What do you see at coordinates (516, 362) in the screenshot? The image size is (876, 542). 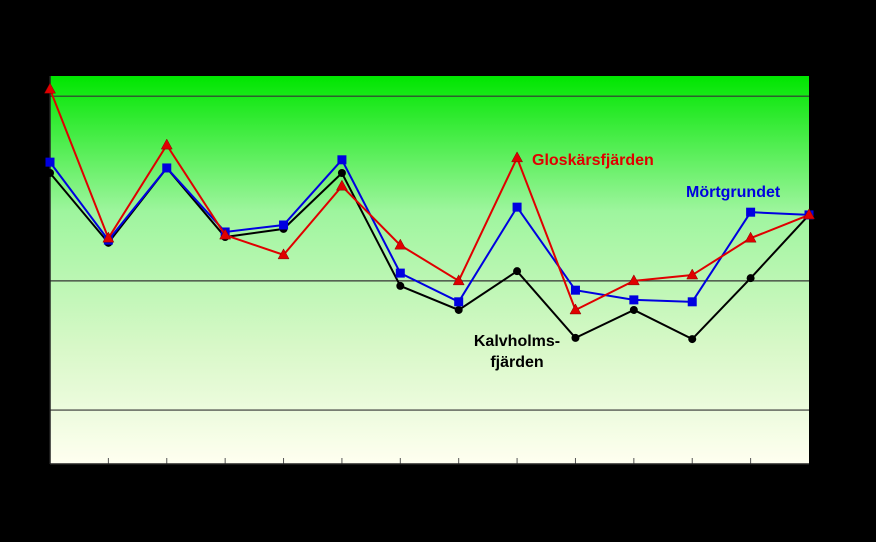 I see `series-label: fjärden` at bounding box center [516, 362].